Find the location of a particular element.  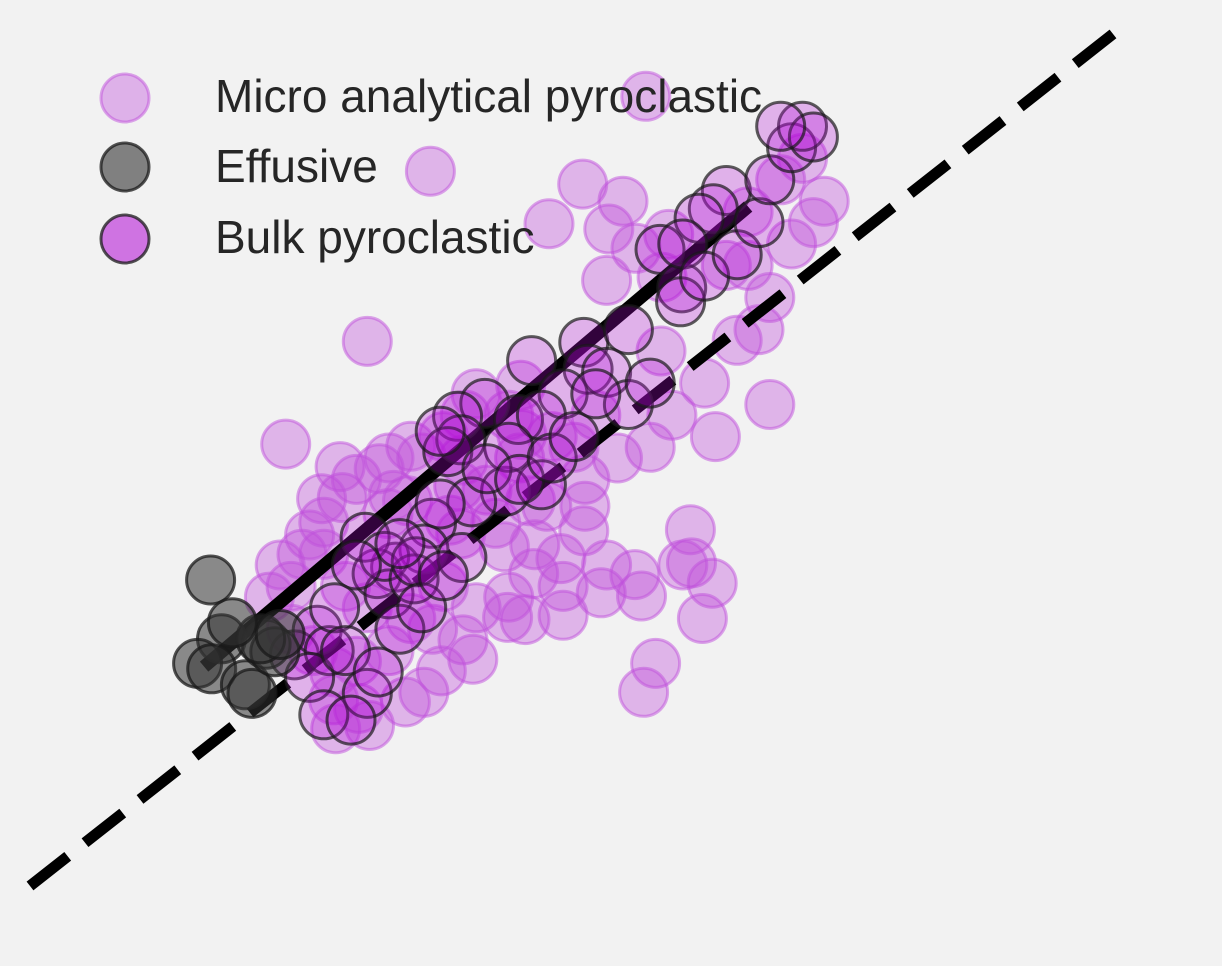

legend-marker-bulk is located at coordinates (125, 239).